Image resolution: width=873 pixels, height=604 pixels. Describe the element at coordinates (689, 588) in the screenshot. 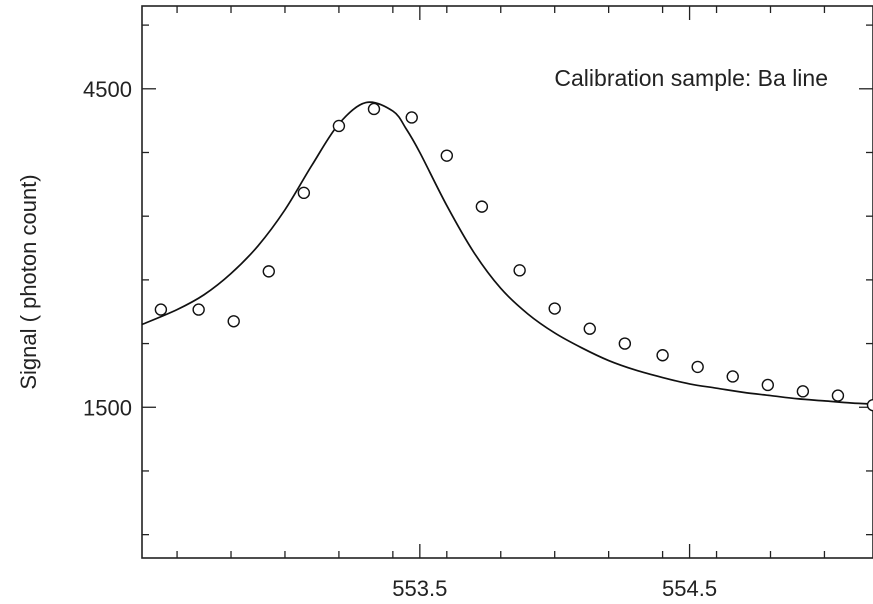

I see `x-tick-label: 554.5` at that location.